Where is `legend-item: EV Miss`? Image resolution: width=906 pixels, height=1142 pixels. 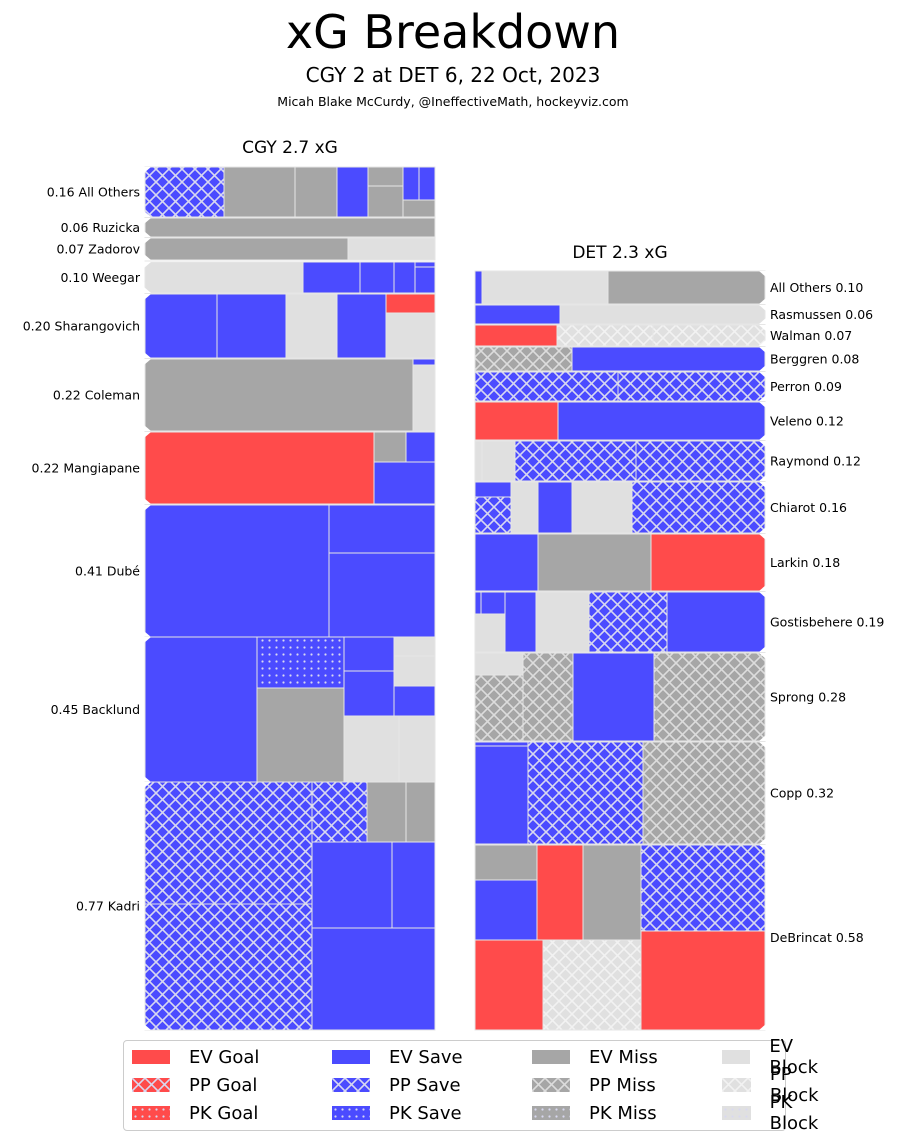
legend-item: EV Miss is located at coordinates (595, 1057).